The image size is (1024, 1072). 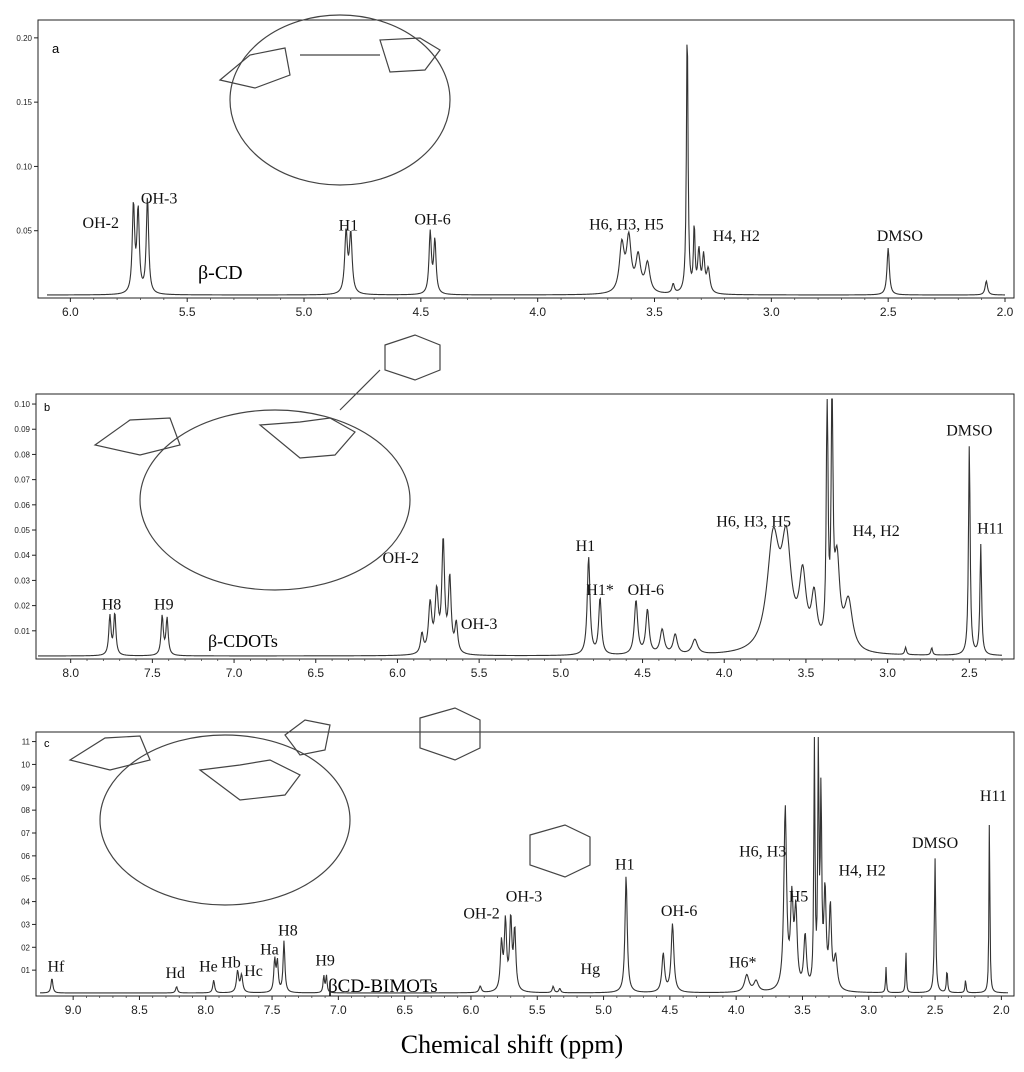 I want to click on y-tick-label: 0.07, so click(x=22, y=480).